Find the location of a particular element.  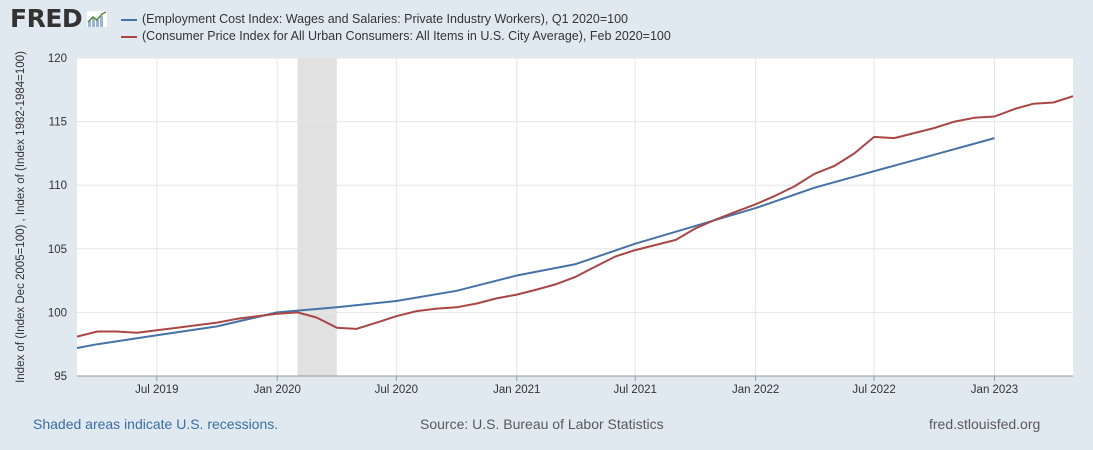

x-tick-label: Jul 2019 is located at coordinates (156, 390).